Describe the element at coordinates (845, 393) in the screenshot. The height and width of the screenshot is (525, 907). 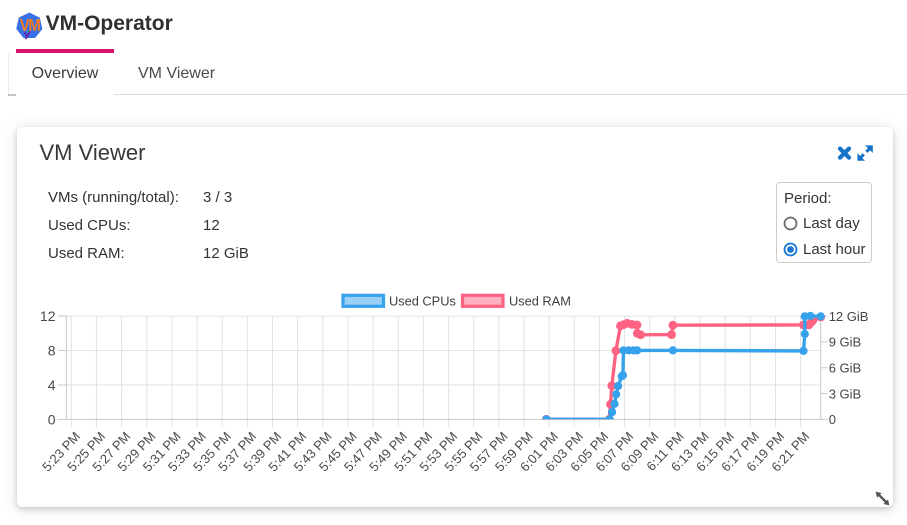
I see `svg-text: 3 GiB` at that location.